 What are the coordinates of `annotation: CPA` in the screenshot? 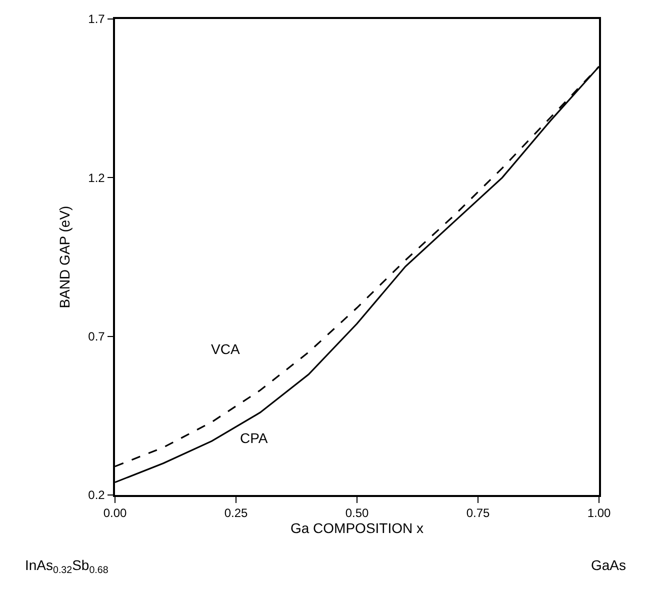 It's located at (254, 438).